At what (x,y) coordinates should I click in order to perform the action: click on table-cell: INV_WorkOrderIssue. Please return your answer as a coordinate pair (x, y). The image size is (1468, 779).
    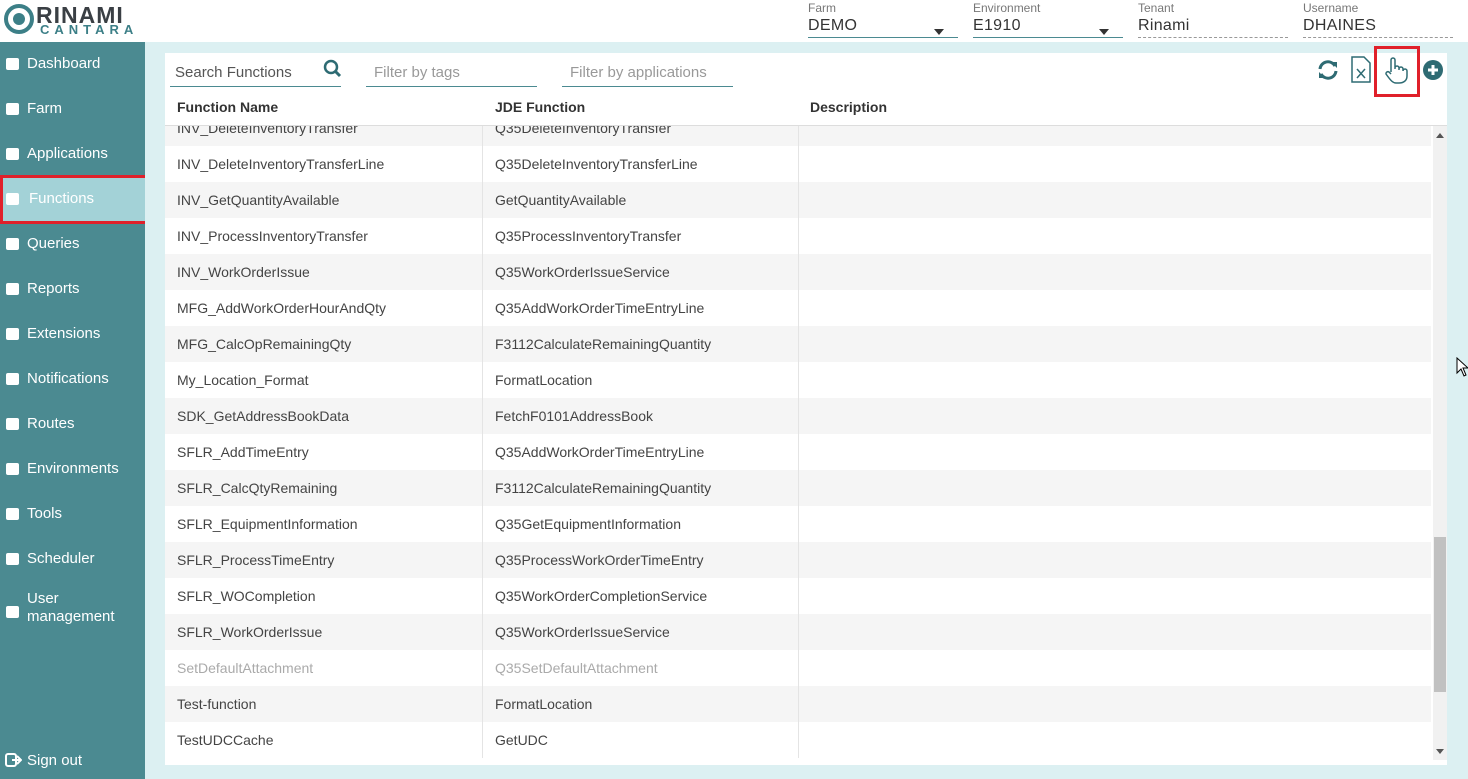
    Looking at the image, I should click on (243, 272).